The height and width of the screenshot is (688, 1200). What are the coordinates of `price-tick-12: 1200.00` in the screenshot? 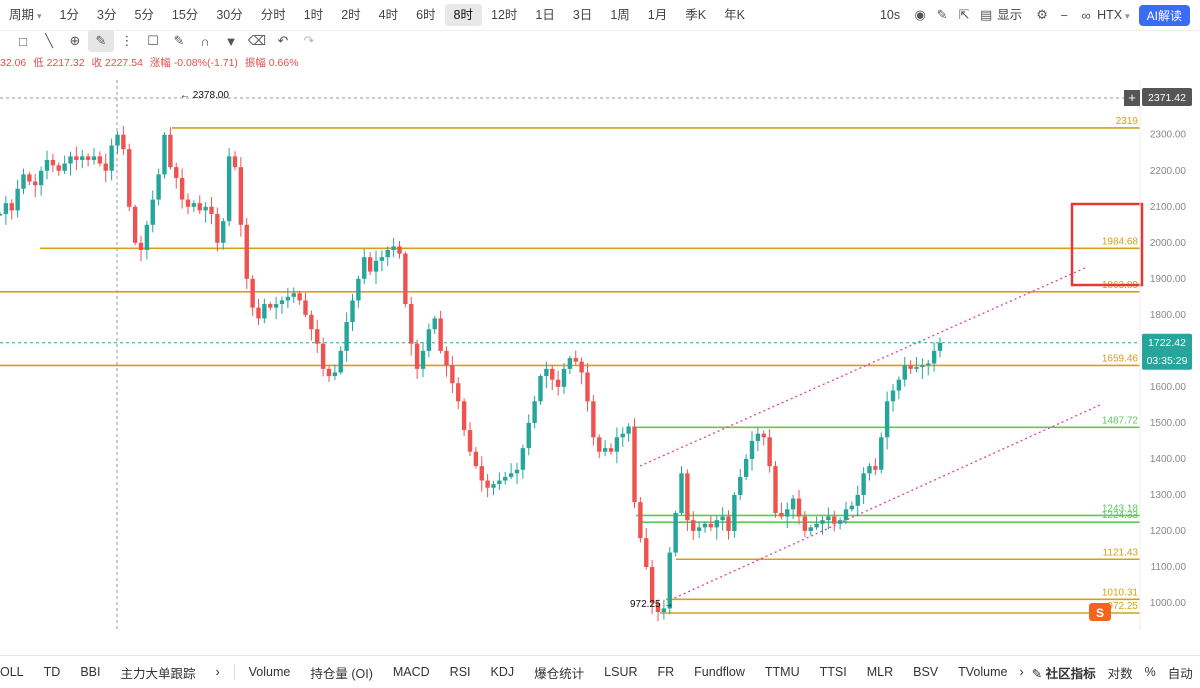 It's located at (1168, 531).